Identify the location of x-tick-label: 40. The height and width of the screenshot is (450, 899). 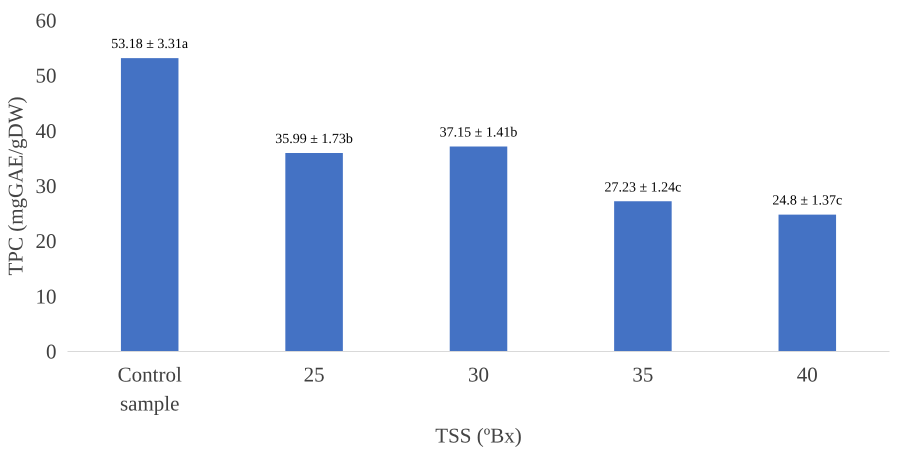
(807, 374).